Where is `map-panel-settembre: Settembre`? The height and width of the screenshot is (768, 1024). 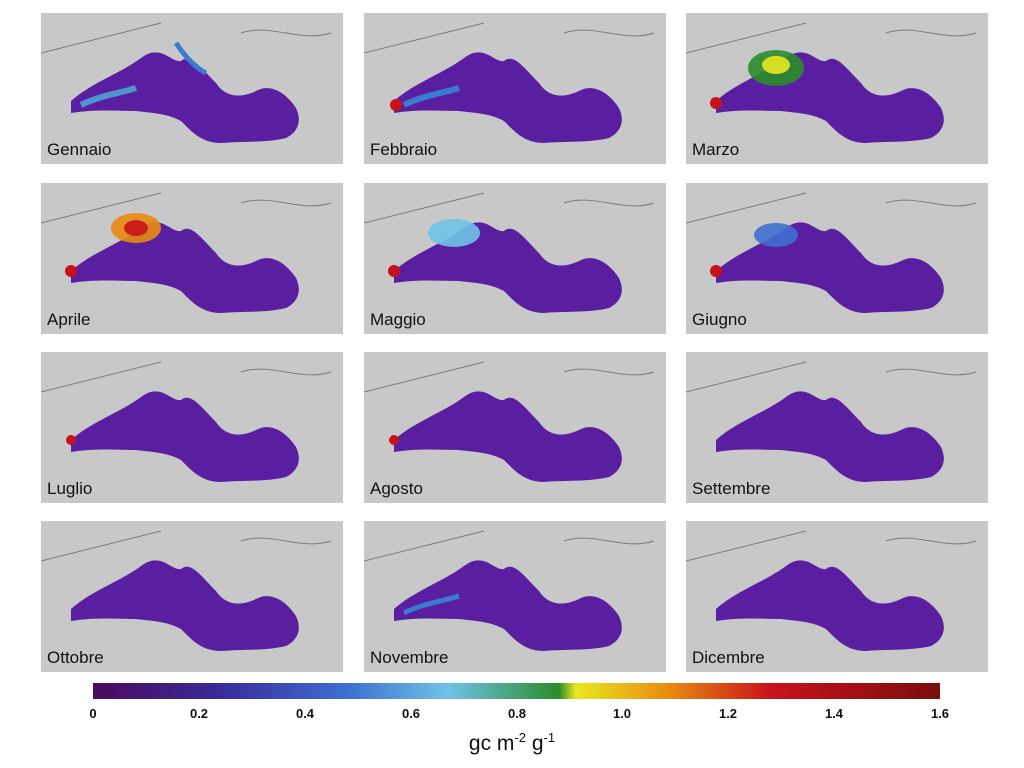 map-panel-settembre: Settembre is located at coordinates (837, 427).